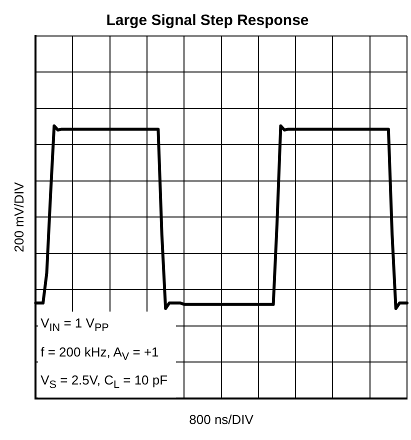 The image size is (411, 440). Describe the element at coordinates (75, 325) in the screenshot. I see `annotation: V$_{IN}$ = 1 V$_{PP}$` at that location.